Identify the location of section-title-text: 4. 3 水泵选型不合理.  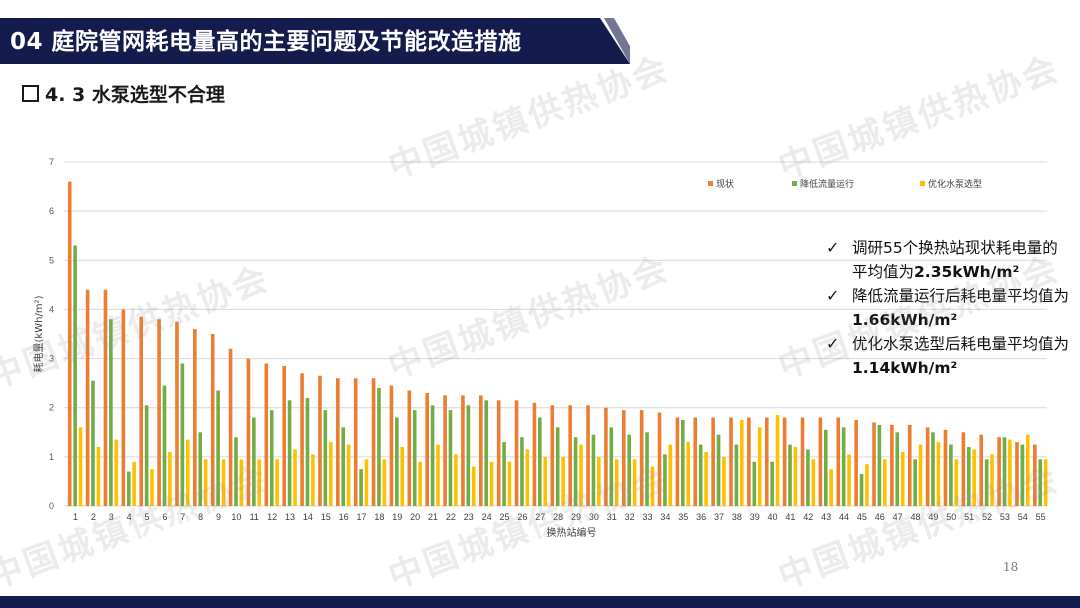
(135, 95).